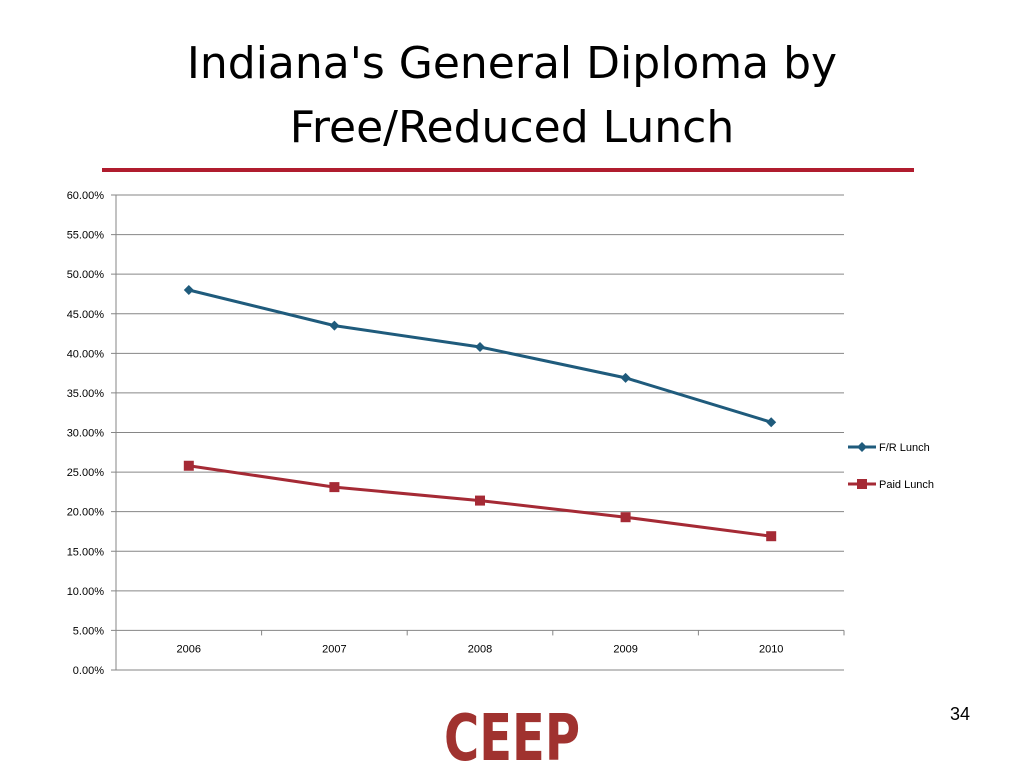 This screenshot has height=768, width=1024. Describe the element at coordinates (625, 649) in the screenshot. I see `x-tick-label: 2009` at that location.